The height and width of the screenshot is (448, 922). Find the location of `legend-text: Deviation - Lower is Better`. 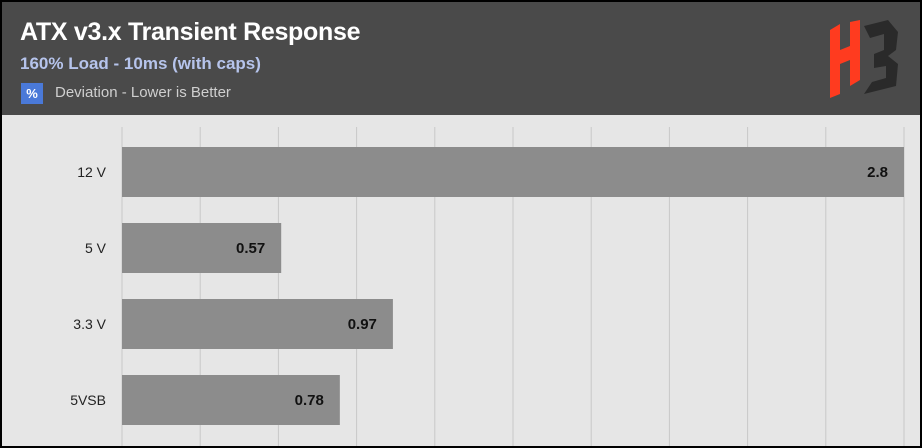

legend-text: Deviation - Lower is Better is located at coordinates (143, 92).